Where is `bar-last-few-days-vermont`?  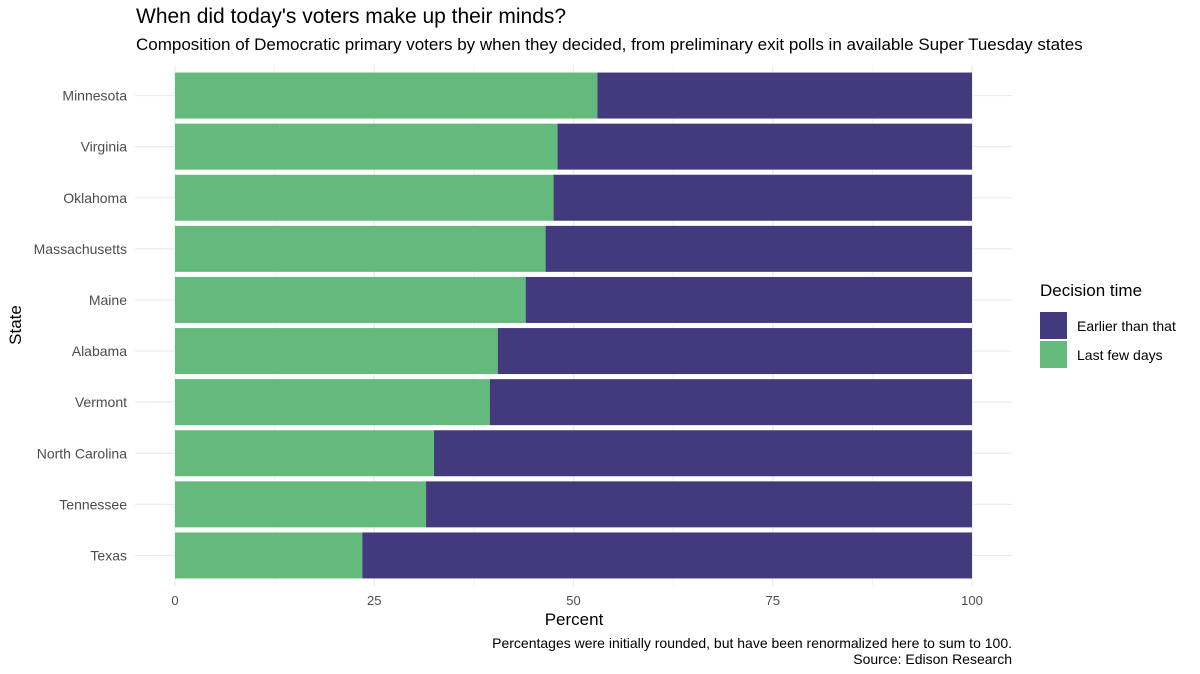
bar-last-few-days-vermont is located at coordinates (332, 402).